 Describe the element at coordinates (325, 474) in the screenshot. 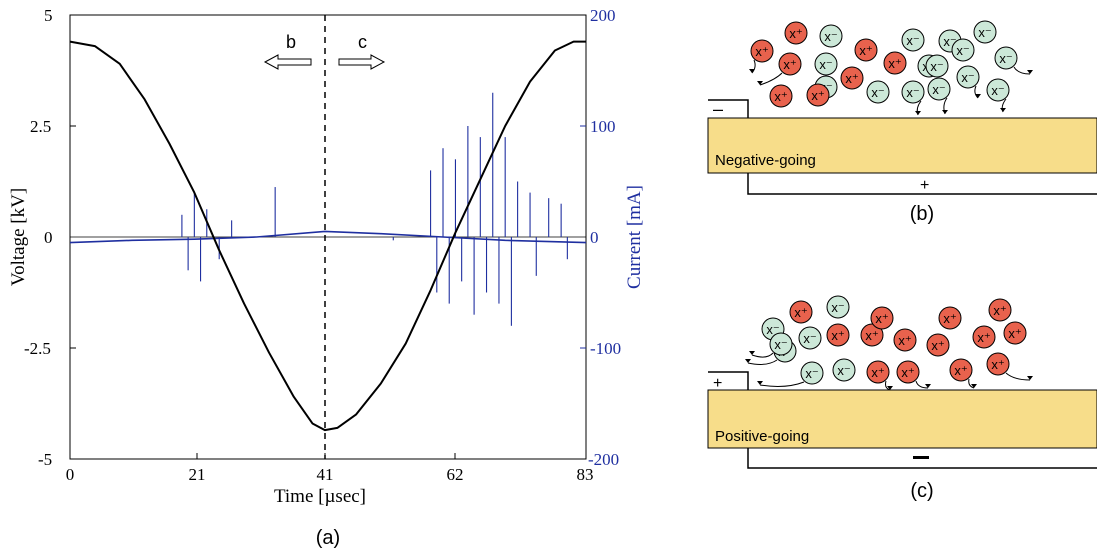

I see `x-tick-label: 41` at that location.